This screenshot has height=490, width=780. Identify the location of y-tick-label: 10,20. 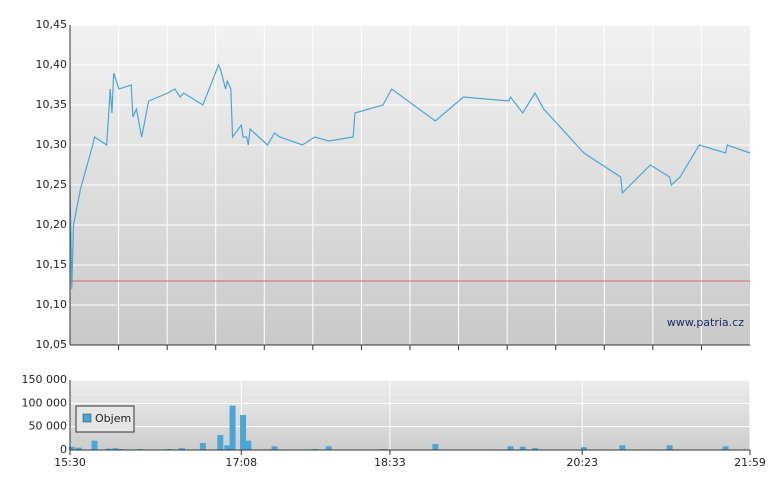
(52, 224).